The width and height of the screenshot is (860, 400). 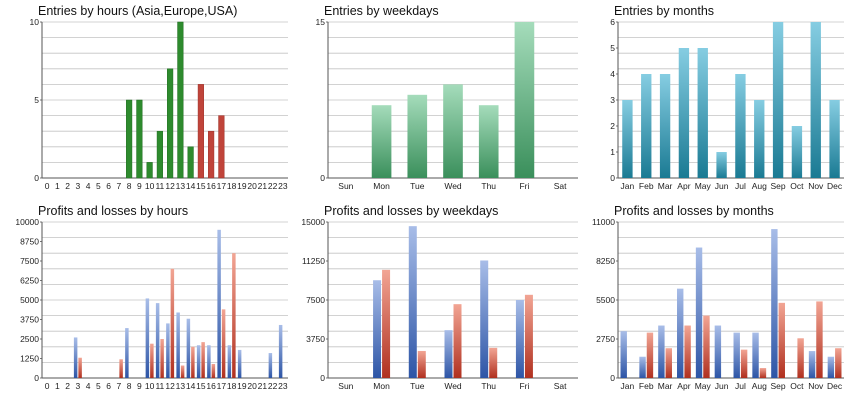 What do you see at coordinates (605, 300) in the screenshot?
I see `y-tick-label: 5500` at bounding box center [605, 300].